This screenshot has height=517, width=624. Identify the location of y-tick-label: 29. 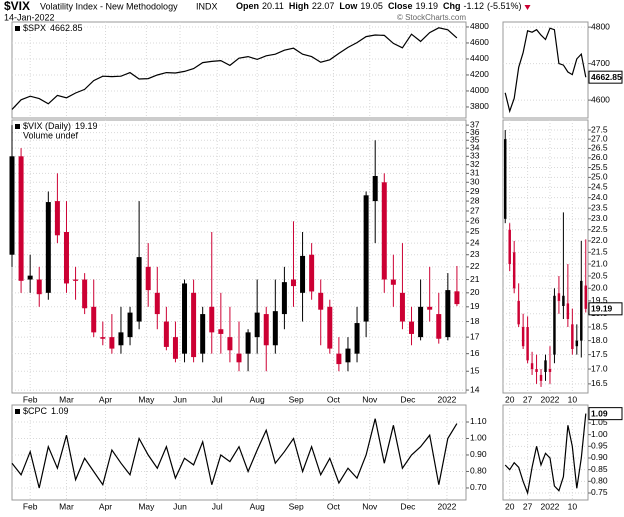
(475, 191).